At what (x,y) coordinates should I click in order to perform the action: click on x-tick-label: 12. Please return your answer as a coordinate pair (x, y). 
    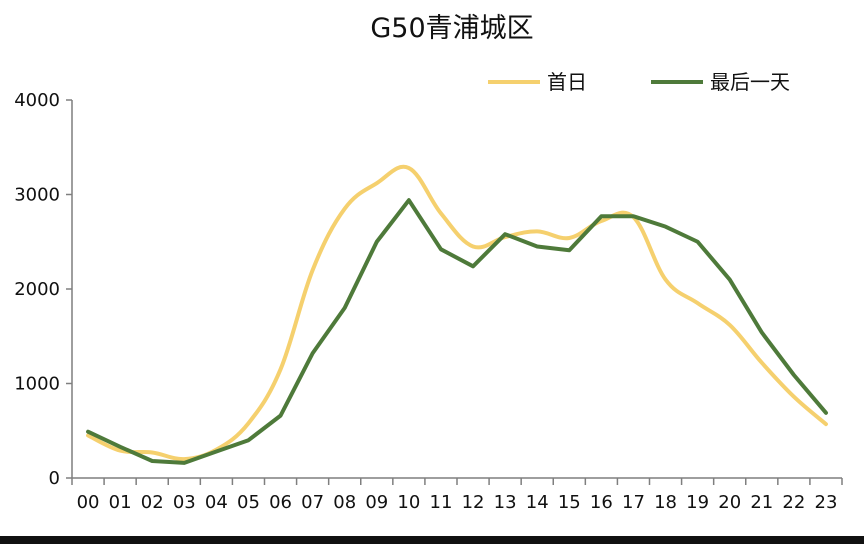
    Looking at the image, I should click on (473, 502).